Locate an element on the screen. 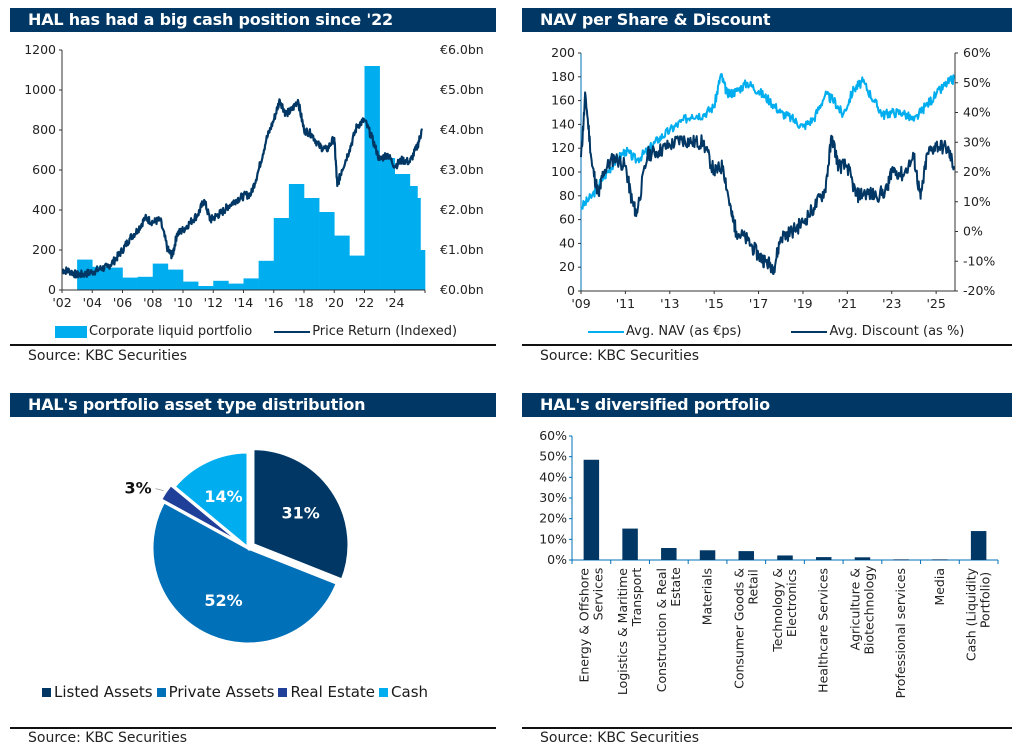 This screenshot has height=748, width=1018. x-tick-label: '19 is located at coordinates (802, 303).